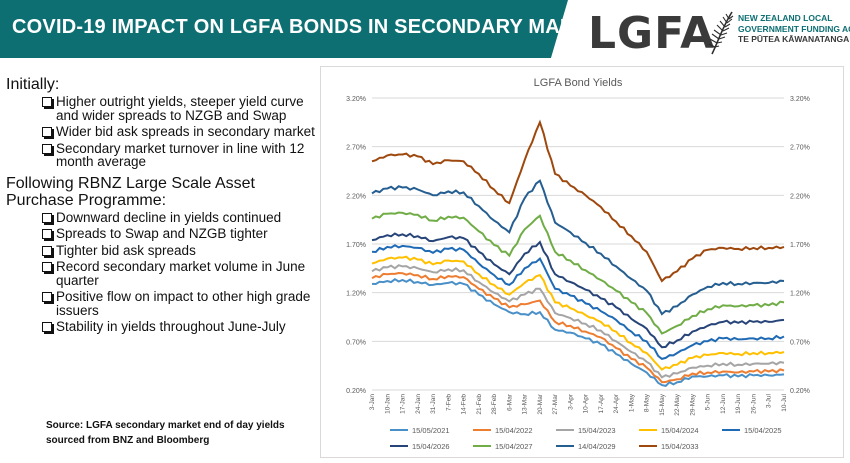 This screenshot has width=850, height=463. What do you see at coordinates (372, 402) in the screenshot?
I see `x-tick-label: 3-Jan` at bounding box center [372, 402].